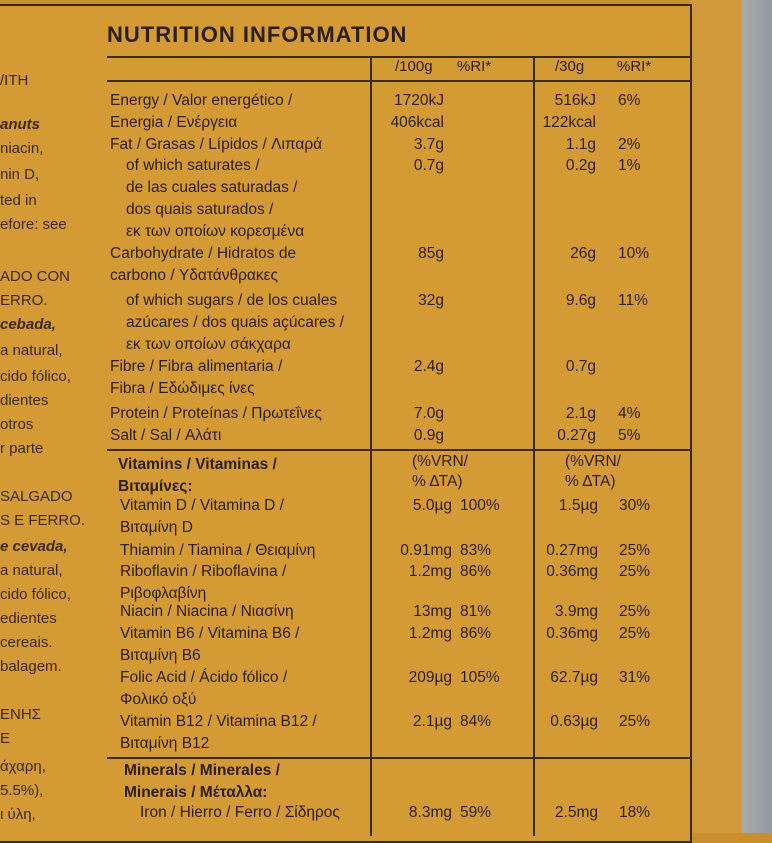 The image size is (772, 843). Describe the element at coordinates (240, 812) in the screenshot. I see `mineral-label: Iron / Hierro / Ferro / Σίδηρος` at that location.